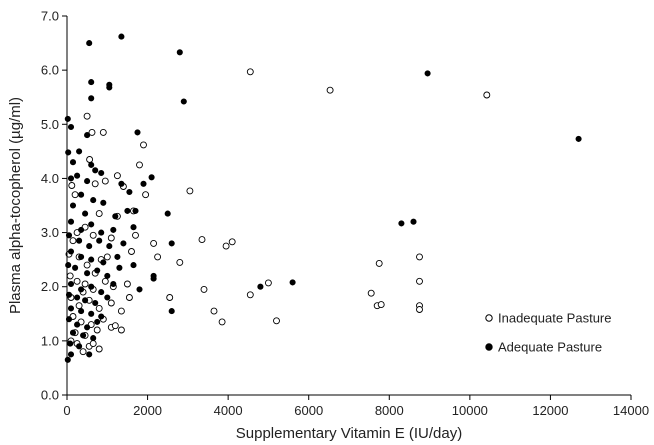  I want to click on x-tick-label: 12000, so click(550, 410).